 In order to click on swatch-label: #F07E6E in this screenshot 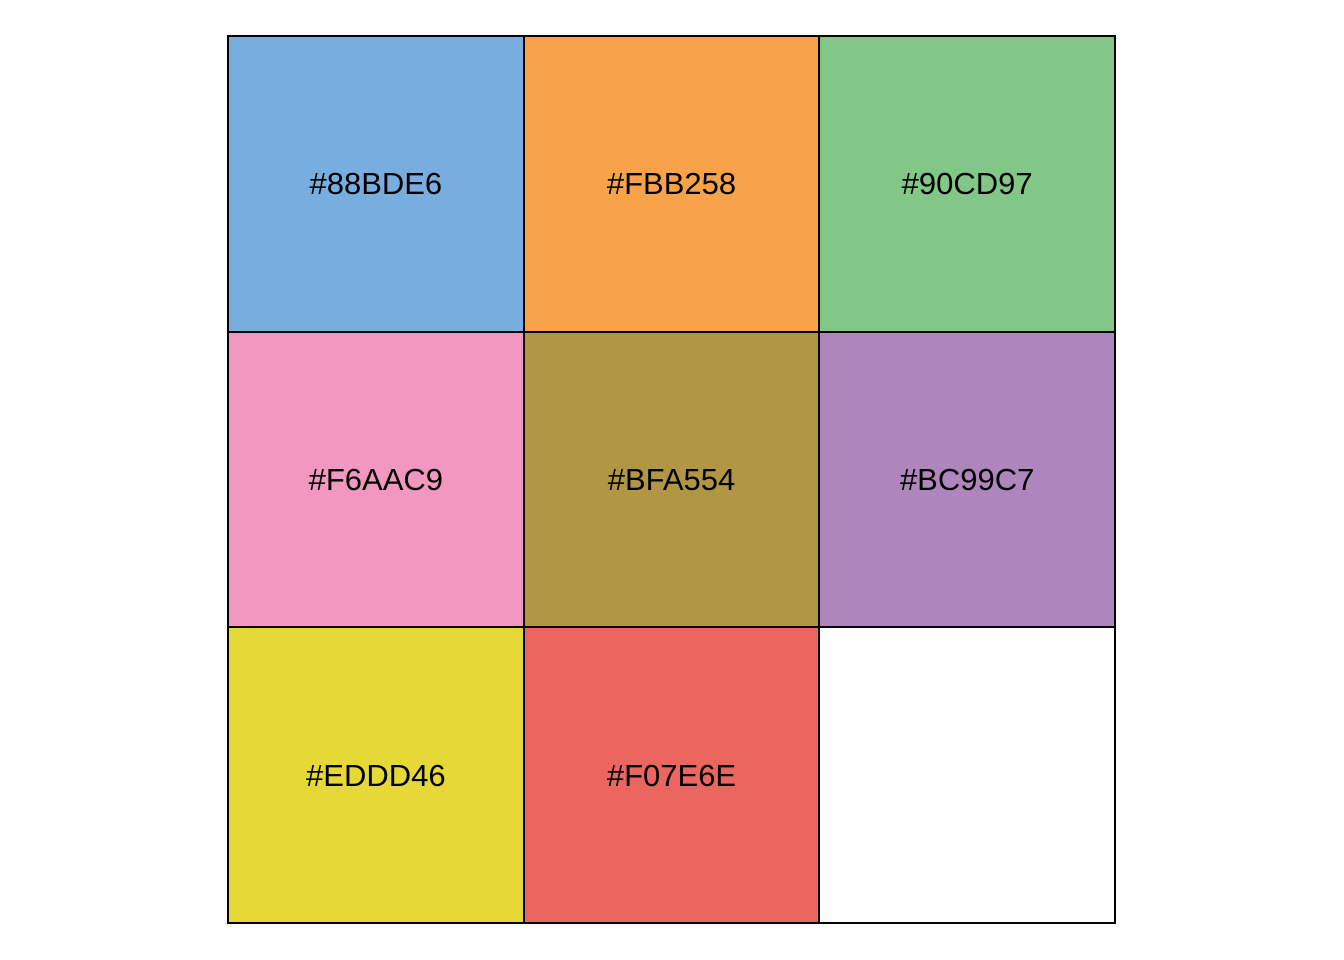, I will do `click(671, 775)`.